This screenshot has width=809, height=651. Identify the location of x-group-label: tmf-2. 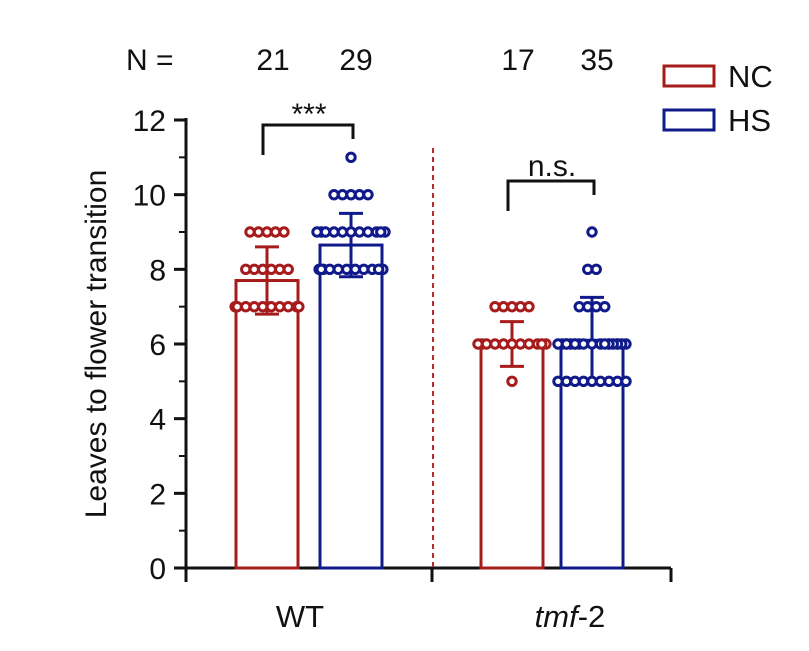
(570, 616).